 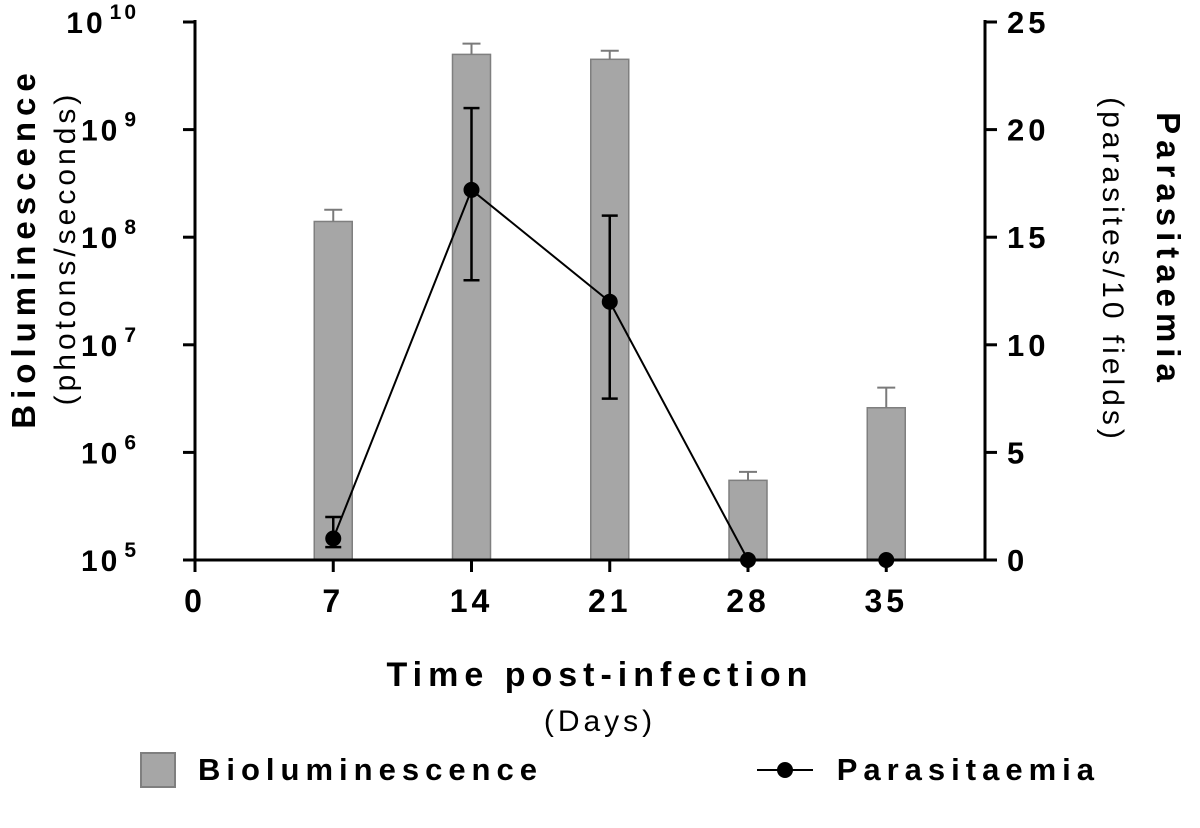 I want to click on left-tick-label: 10 8, so click(x=110, y=235).